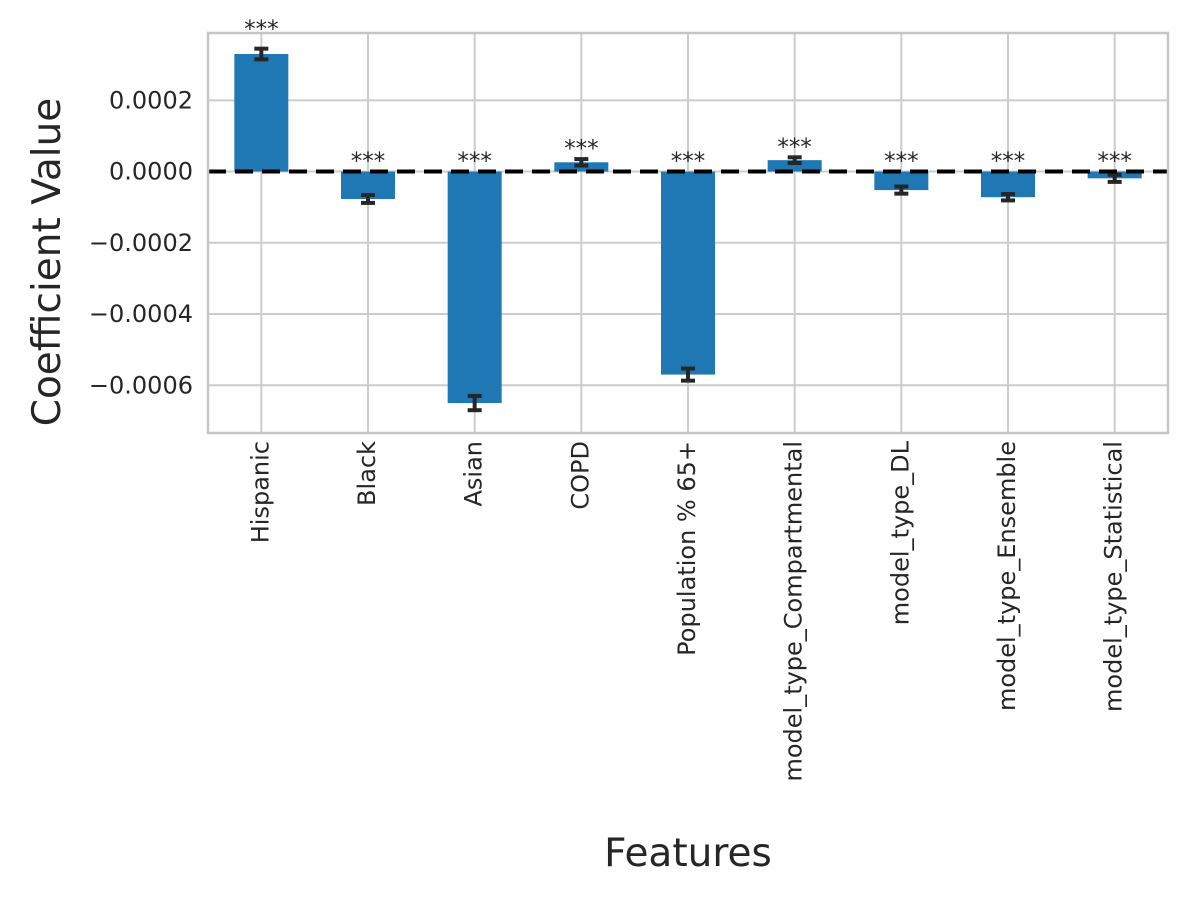  What do you see at coordinates (687, 548) in the screenshot?
I see `x-tick-label: Population % 65+` at bounding box center [687, 548].